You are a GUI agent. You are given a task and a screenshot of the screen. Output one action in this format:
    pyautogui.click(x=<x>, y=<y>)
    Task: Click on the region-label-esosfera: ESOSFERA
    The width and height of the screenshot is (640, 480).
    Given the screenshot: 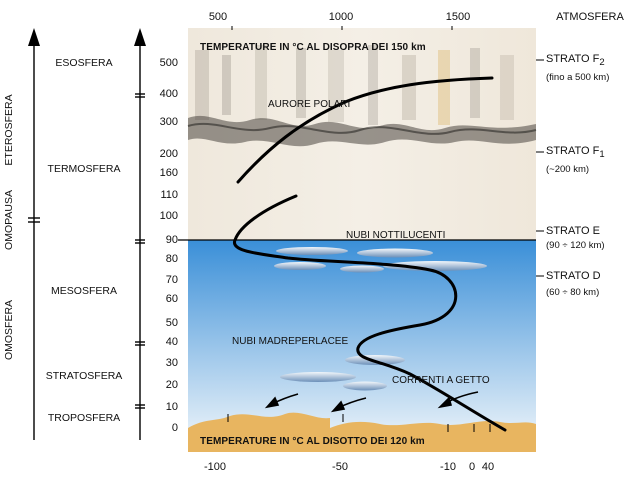 What is the action you would take?
    pyautogui.click(x=83, y=63)
    